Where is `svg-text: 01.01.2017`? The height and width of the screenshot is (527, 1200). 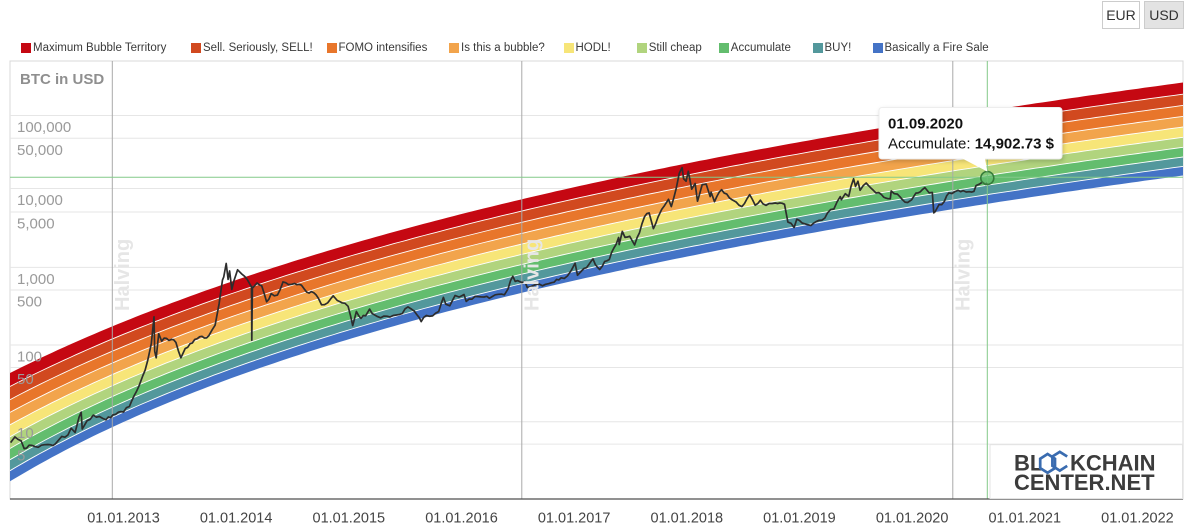
svg-text: 01.01.2017 is located at coordinates (574, 519).